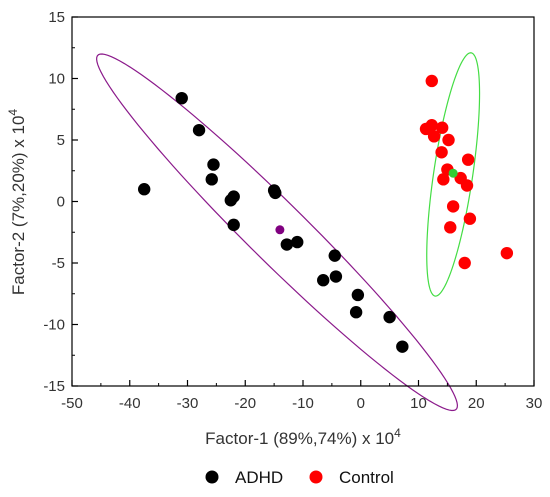 The image size is (550, 497). What do you see at coordinates (316, 477) in the screenshot?
I see `legend-marker-control` at bounding box center [316, 477].